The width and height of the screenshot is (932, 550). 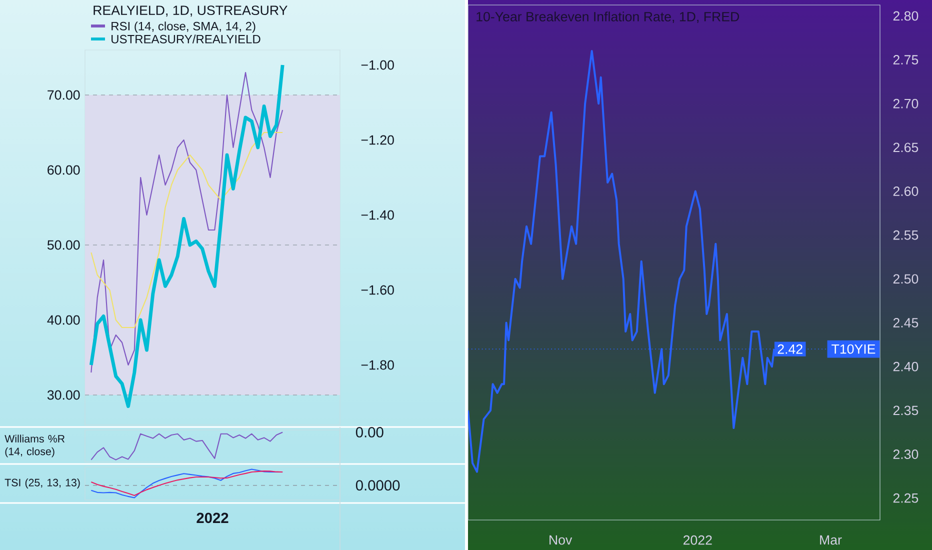 What do you see at coordinates (905, 147) in the screenshot?
I see `y-tick-label: 2.65` at bounding box center [905, 147].